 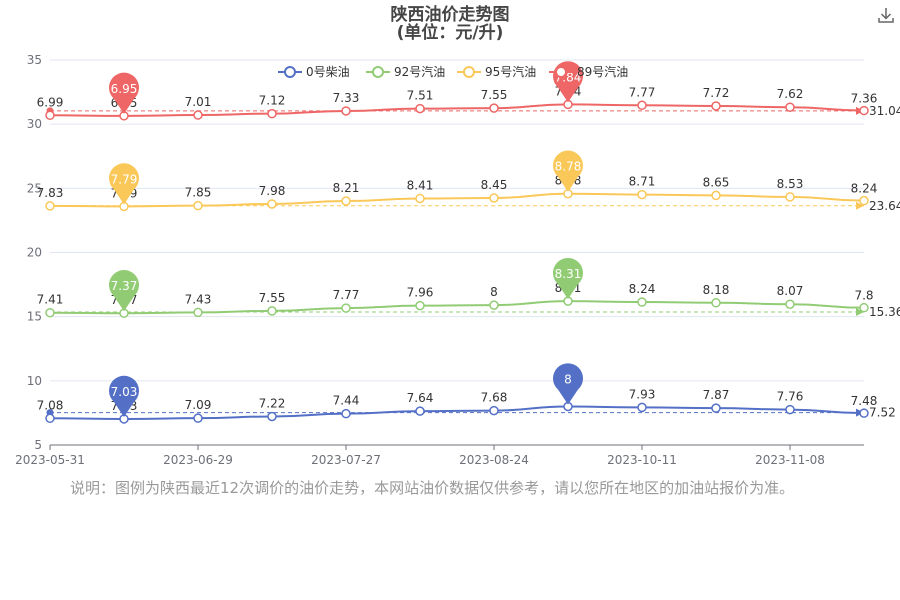 I want to click on data-label: 8.71, so click(x=642, y=182).